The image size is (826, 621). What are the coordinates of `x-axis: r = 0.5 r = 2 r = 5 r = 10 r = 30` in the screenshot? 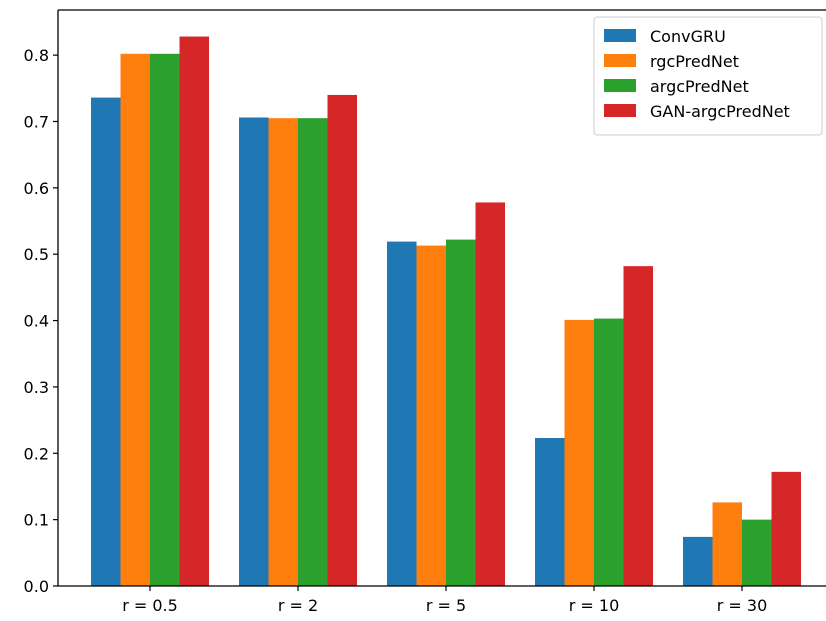 It's located at (444, 600).